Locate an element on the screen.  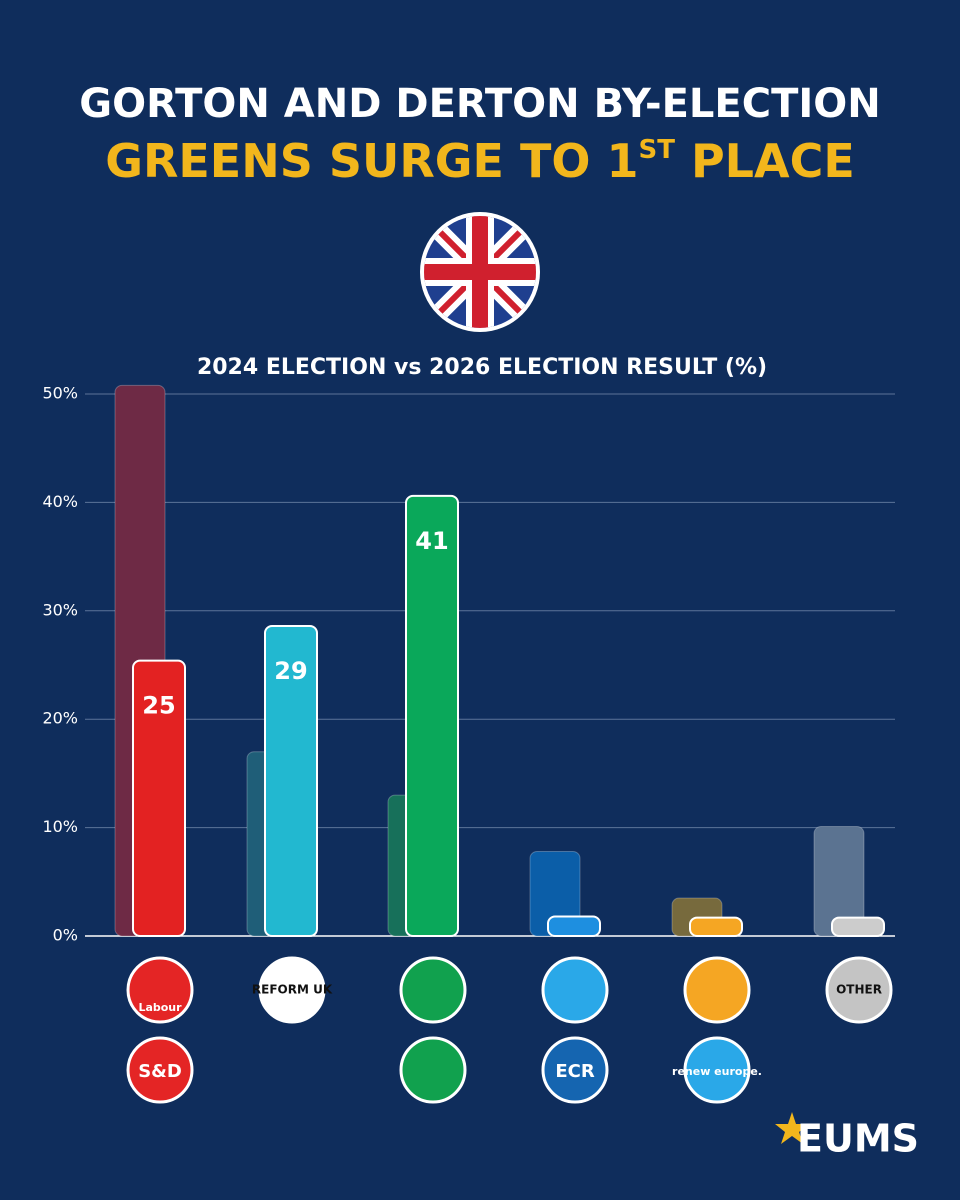
y-tick-label: 50% is located at coordinates (60, 393).